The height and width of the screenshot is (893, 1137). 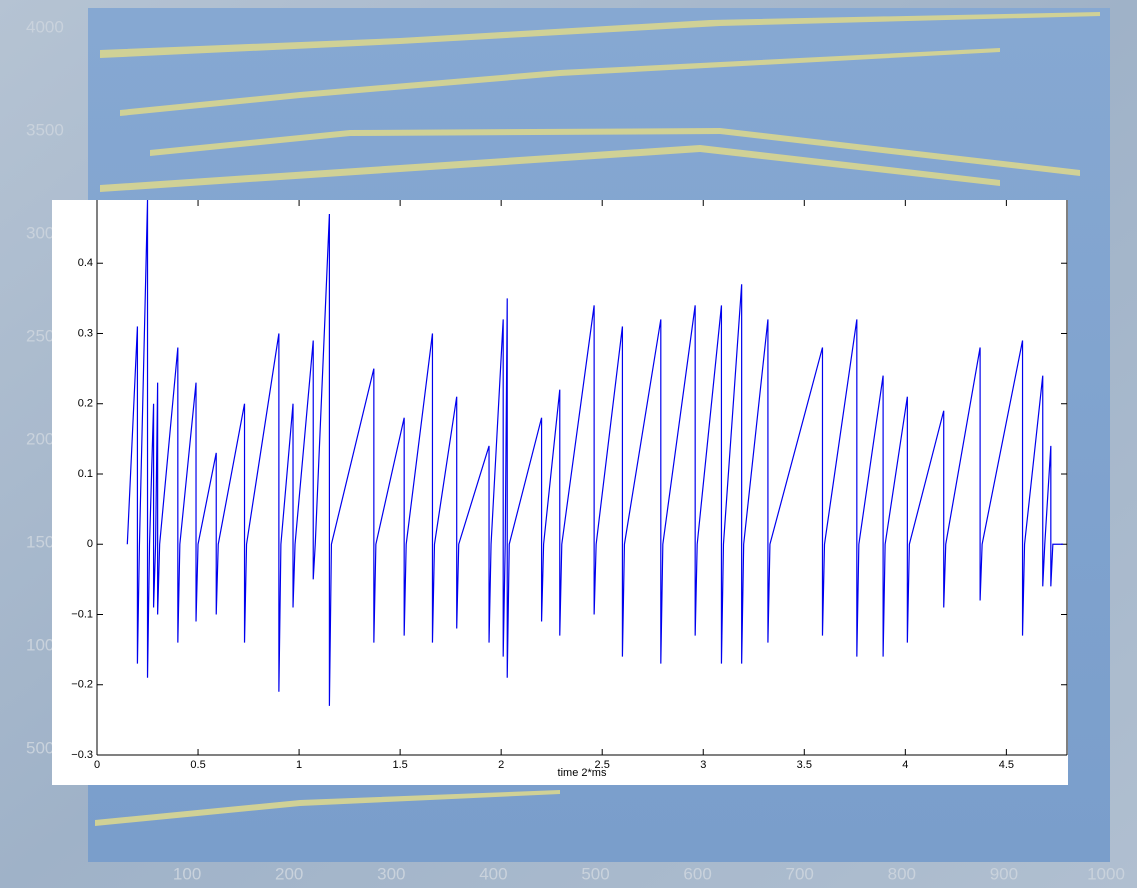 What do you see at coordinates (399, 765) in the screenshot?
I see `x-tick-label: 1.5` at bounding box center [399, 765].